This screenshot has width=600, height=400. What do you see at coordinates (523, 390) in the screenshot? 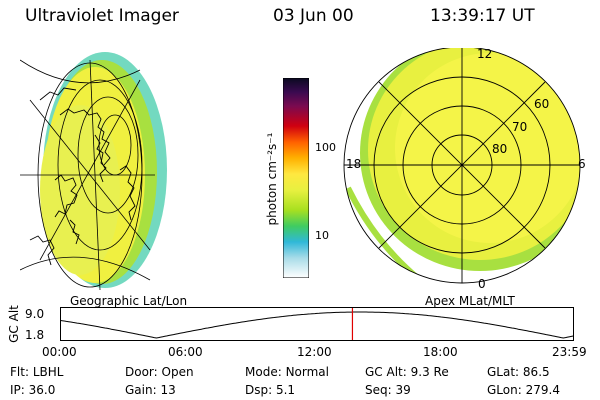
I see `info-glon: GLon: 279.4` at bounding box center [523, 390].